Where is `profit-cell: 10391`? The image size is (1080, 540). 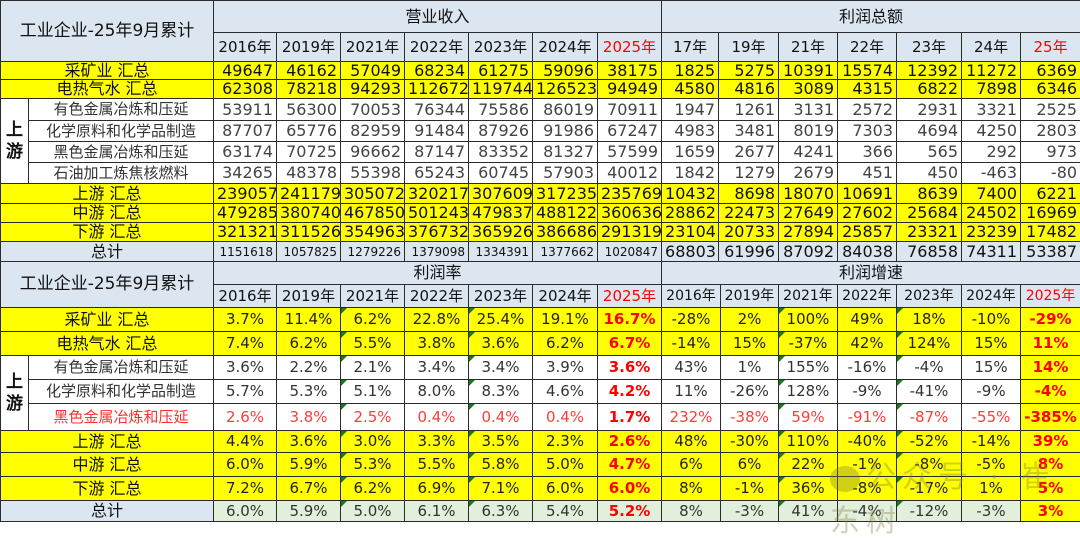 profit-cell: 10391 is located at coordinates (808, 71).